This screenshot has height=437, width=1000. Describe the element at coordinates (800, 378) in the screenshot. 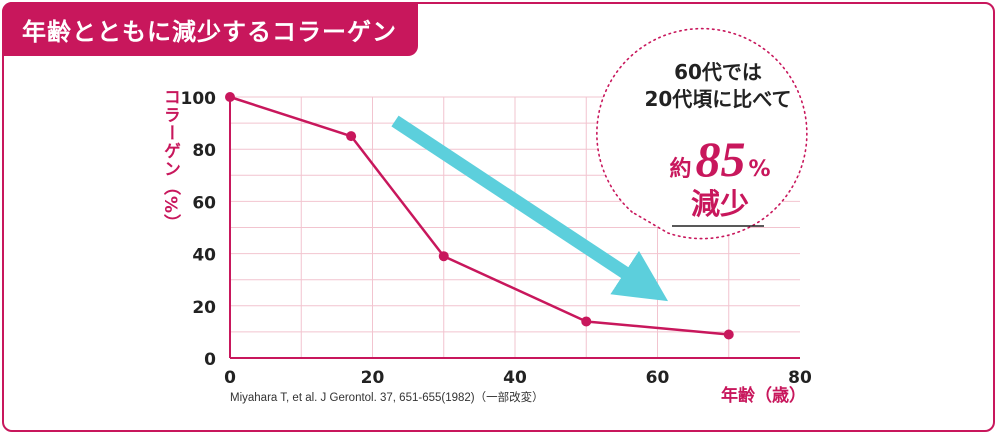

I see `x-tick-label: 80` at that location.